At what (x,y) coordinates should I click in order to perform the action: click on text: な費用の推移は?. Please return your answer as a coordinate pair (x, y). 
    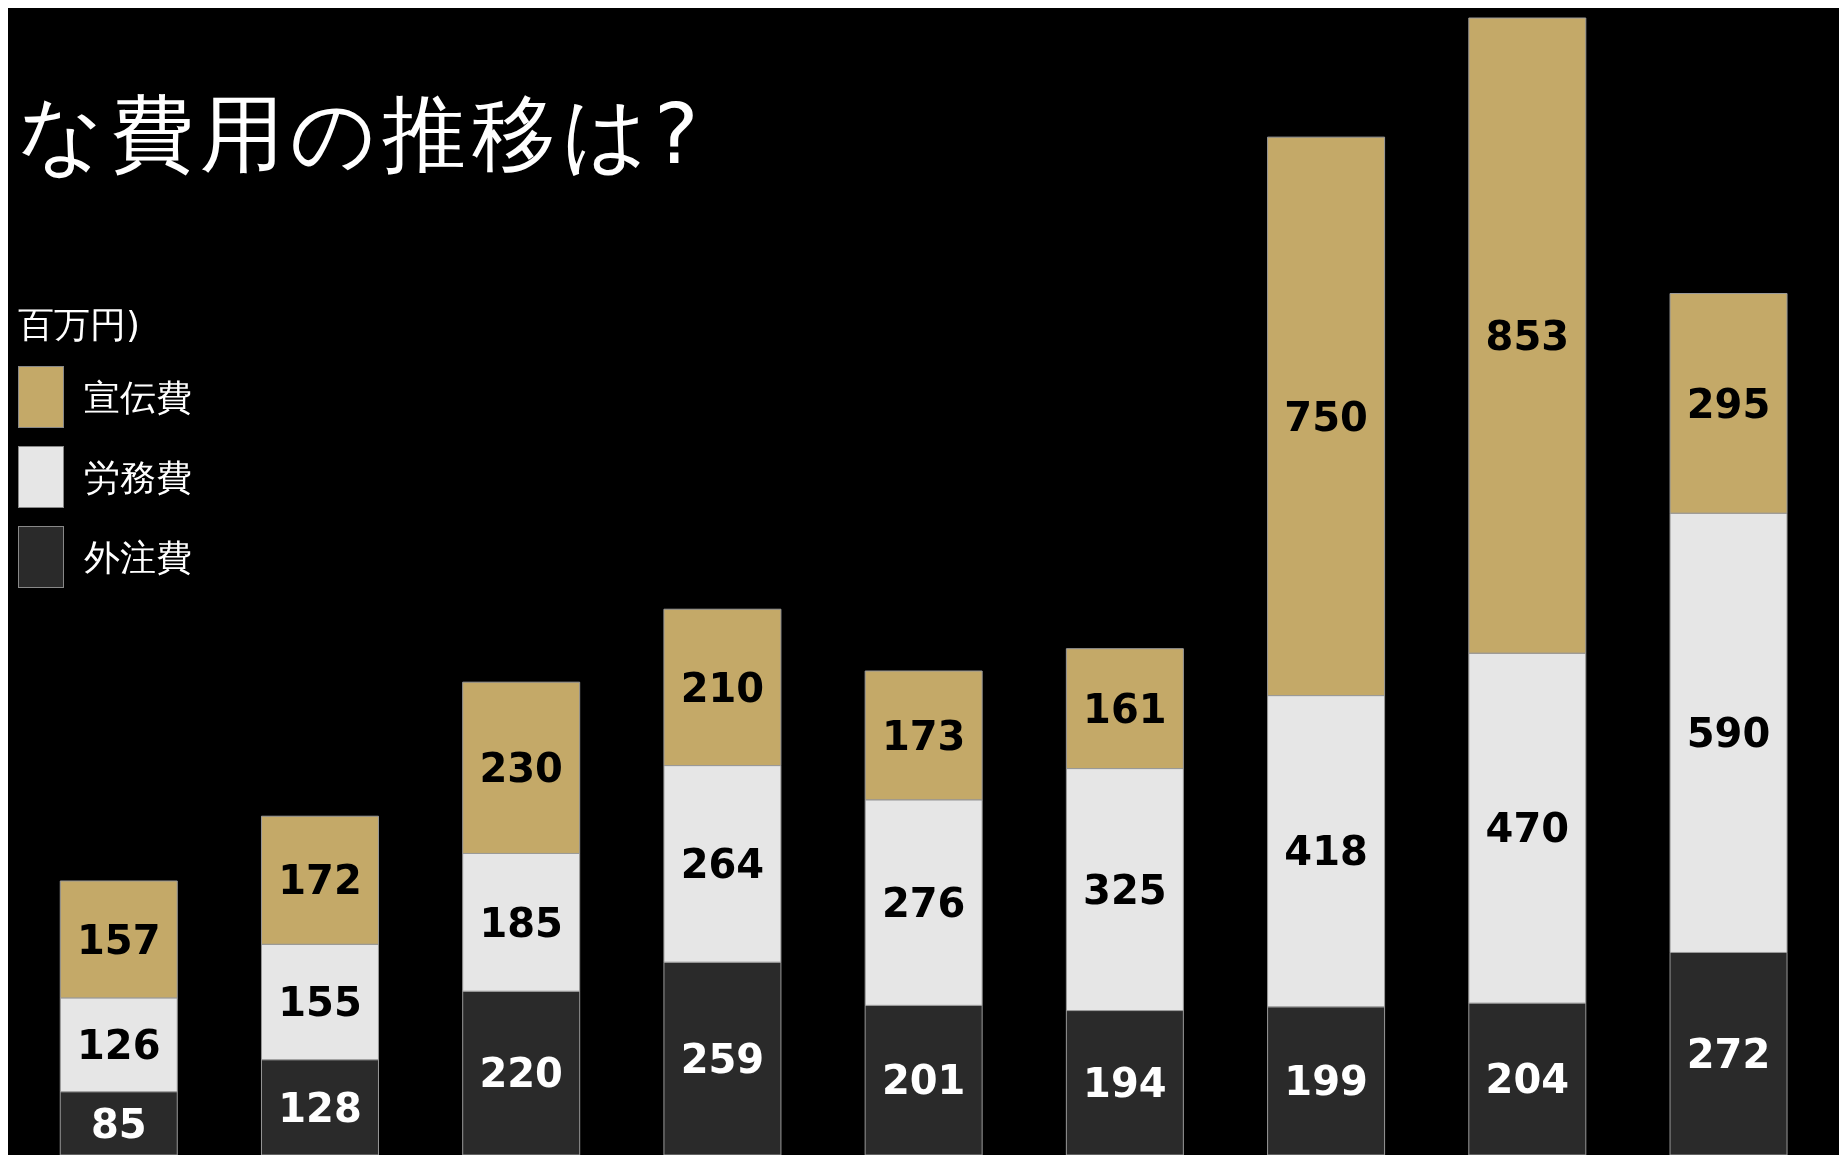
    Looking at the image, I should click on (361, 134).